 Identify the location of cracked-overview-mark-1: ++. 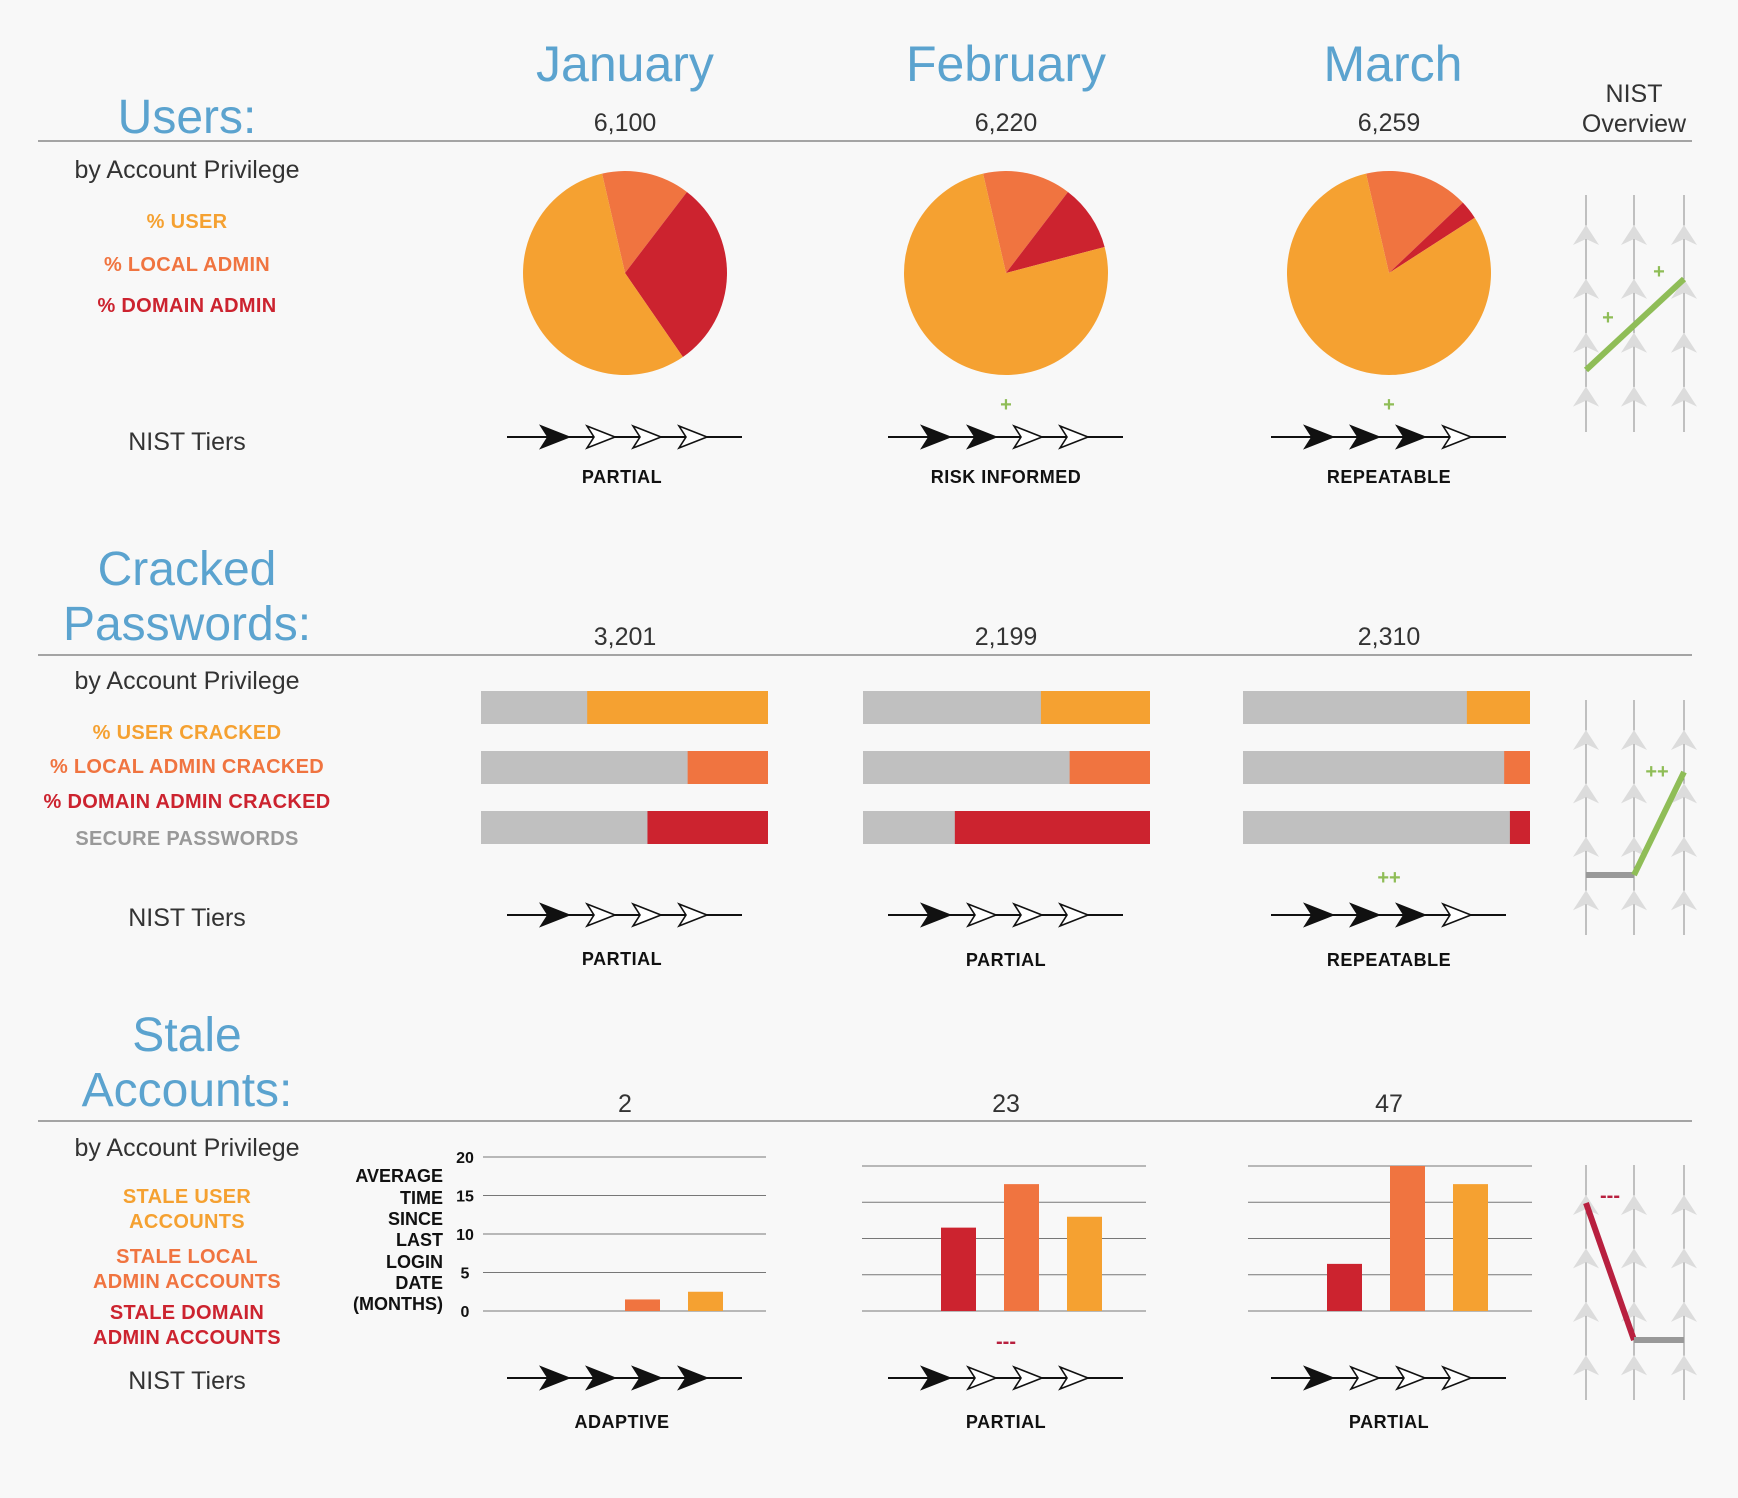
(1656, 772).